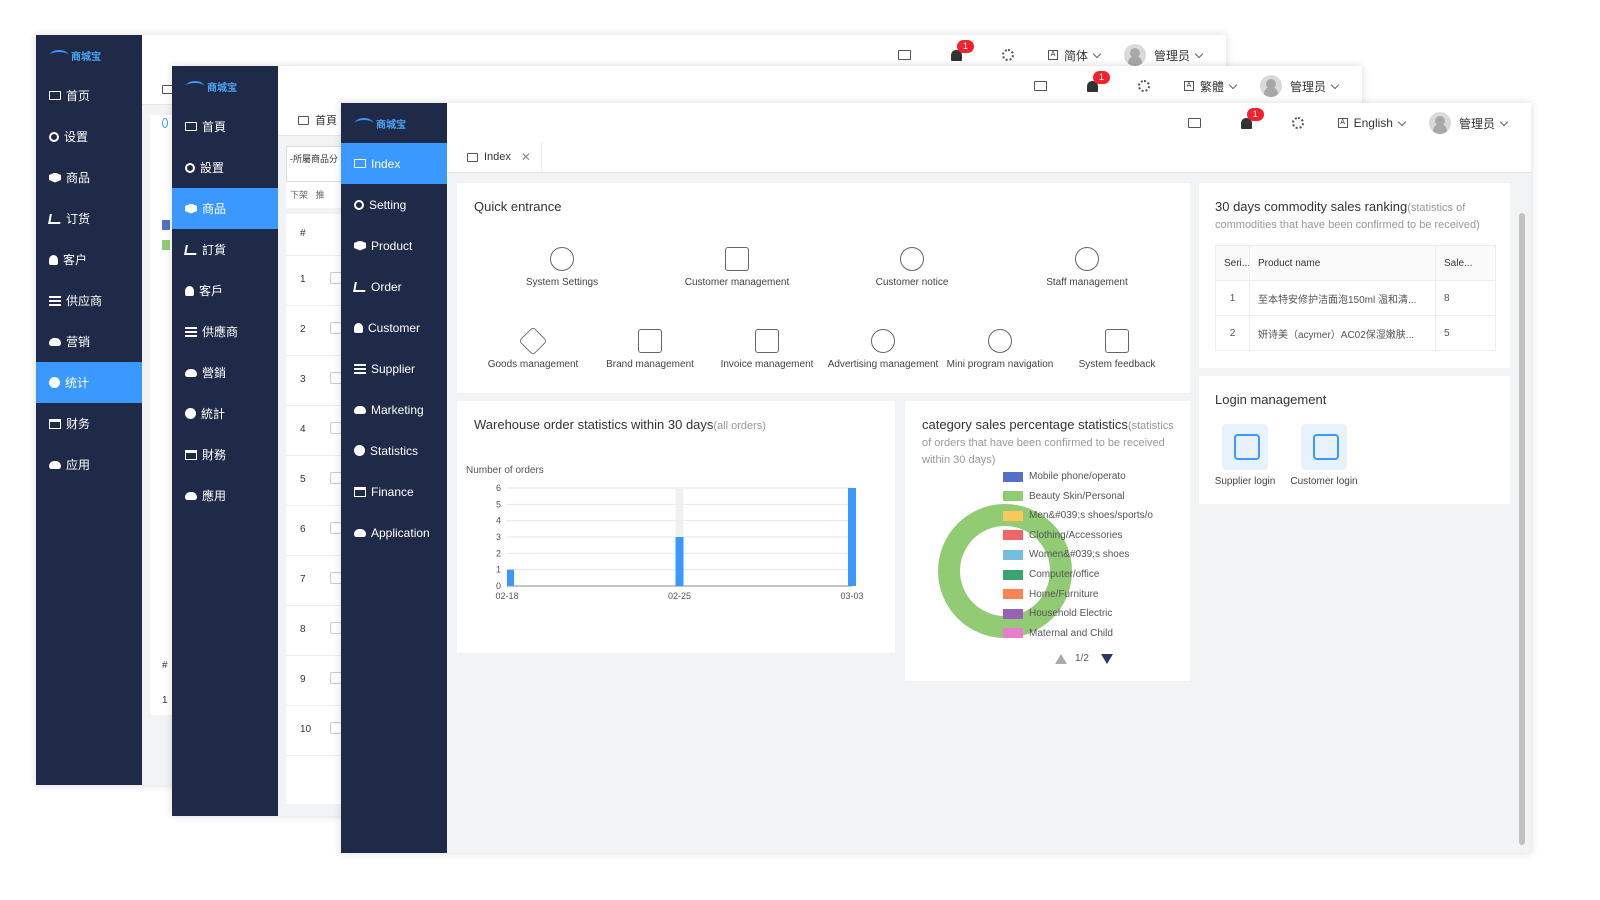 This screenshot has height=900, width=1600. Describe the element at coordinates (1074, 55) in the screenshot. I see `language-select: A 简体` at that location.